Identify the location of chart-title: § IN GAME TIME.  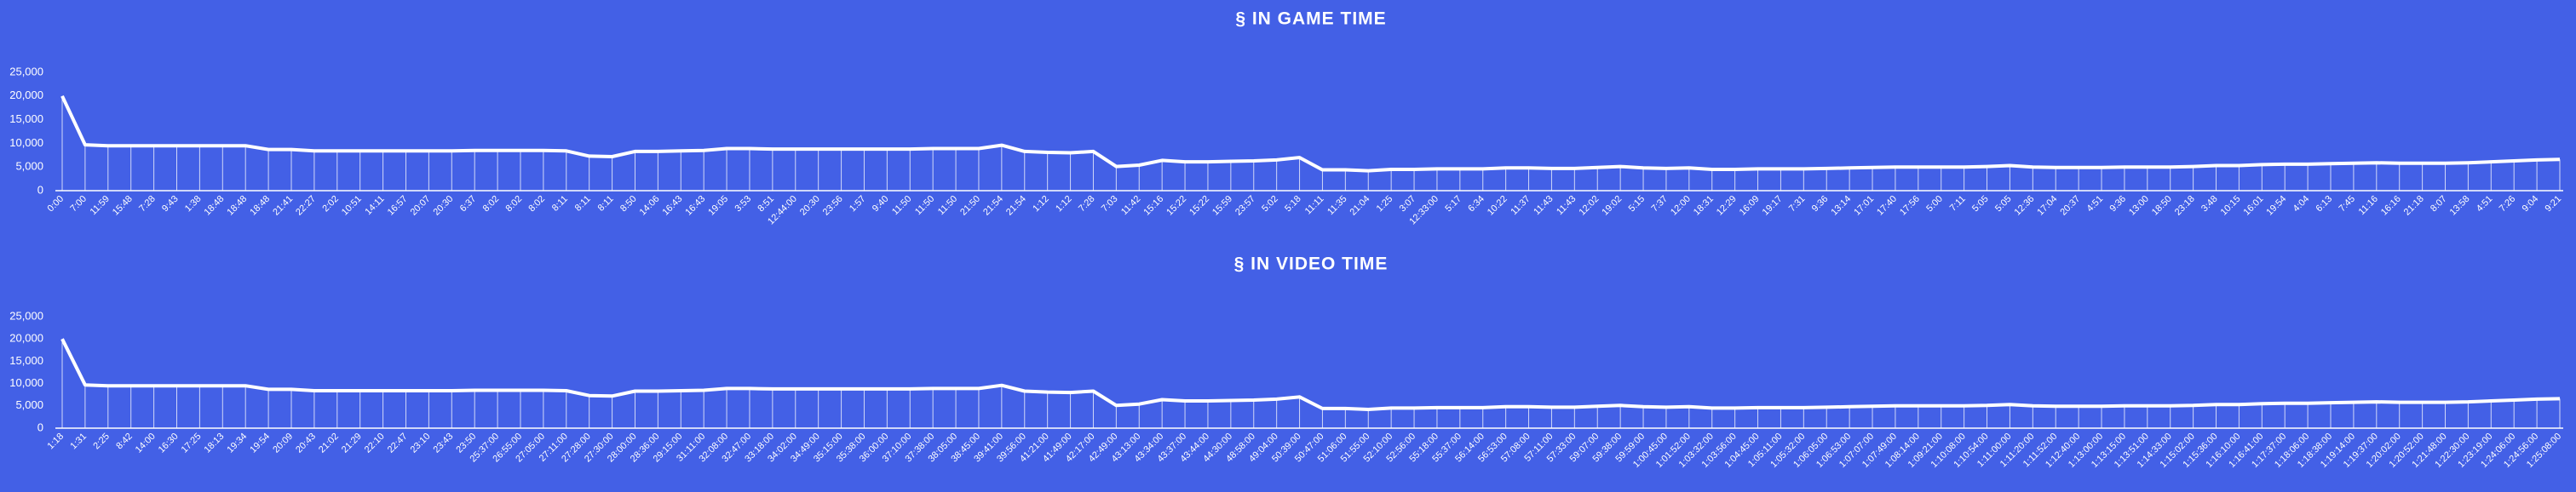
(1311, 19).